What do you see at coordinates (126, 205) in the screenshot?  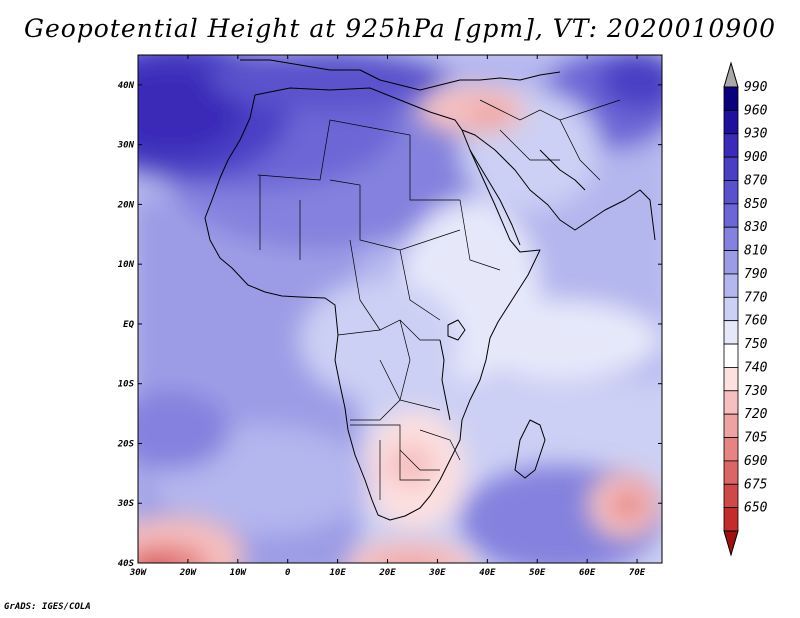 I see `lat-tick-label: 20N` at bounding box center [126, 205].